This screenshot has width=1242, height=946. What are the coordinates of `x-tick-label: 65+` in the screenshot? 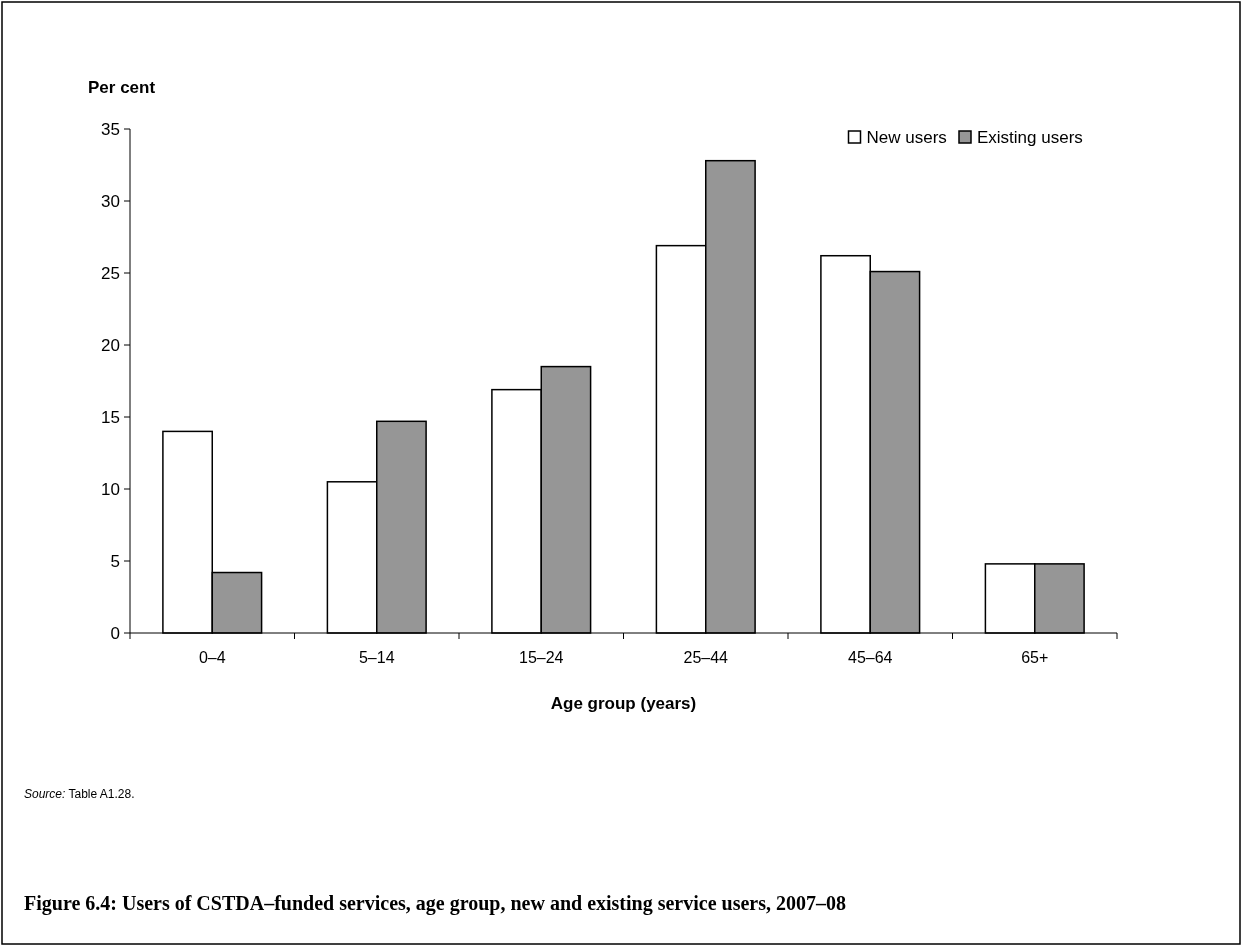 It's located at (1035, 657).